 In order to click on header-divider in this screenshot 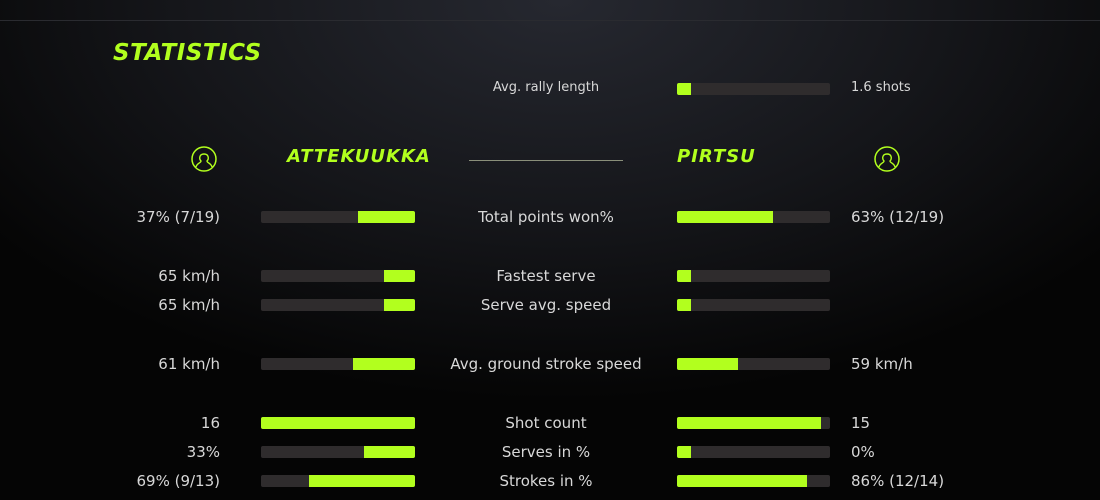, I will do `click(546, 160)`.